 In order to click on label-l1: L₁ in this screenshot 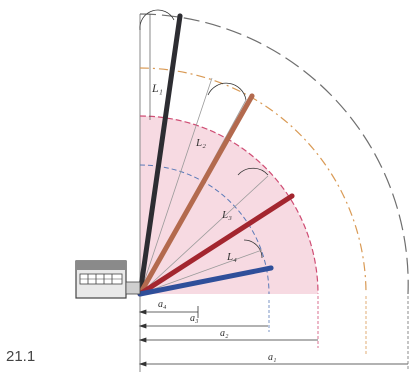, I will do `click(157, 88)`.